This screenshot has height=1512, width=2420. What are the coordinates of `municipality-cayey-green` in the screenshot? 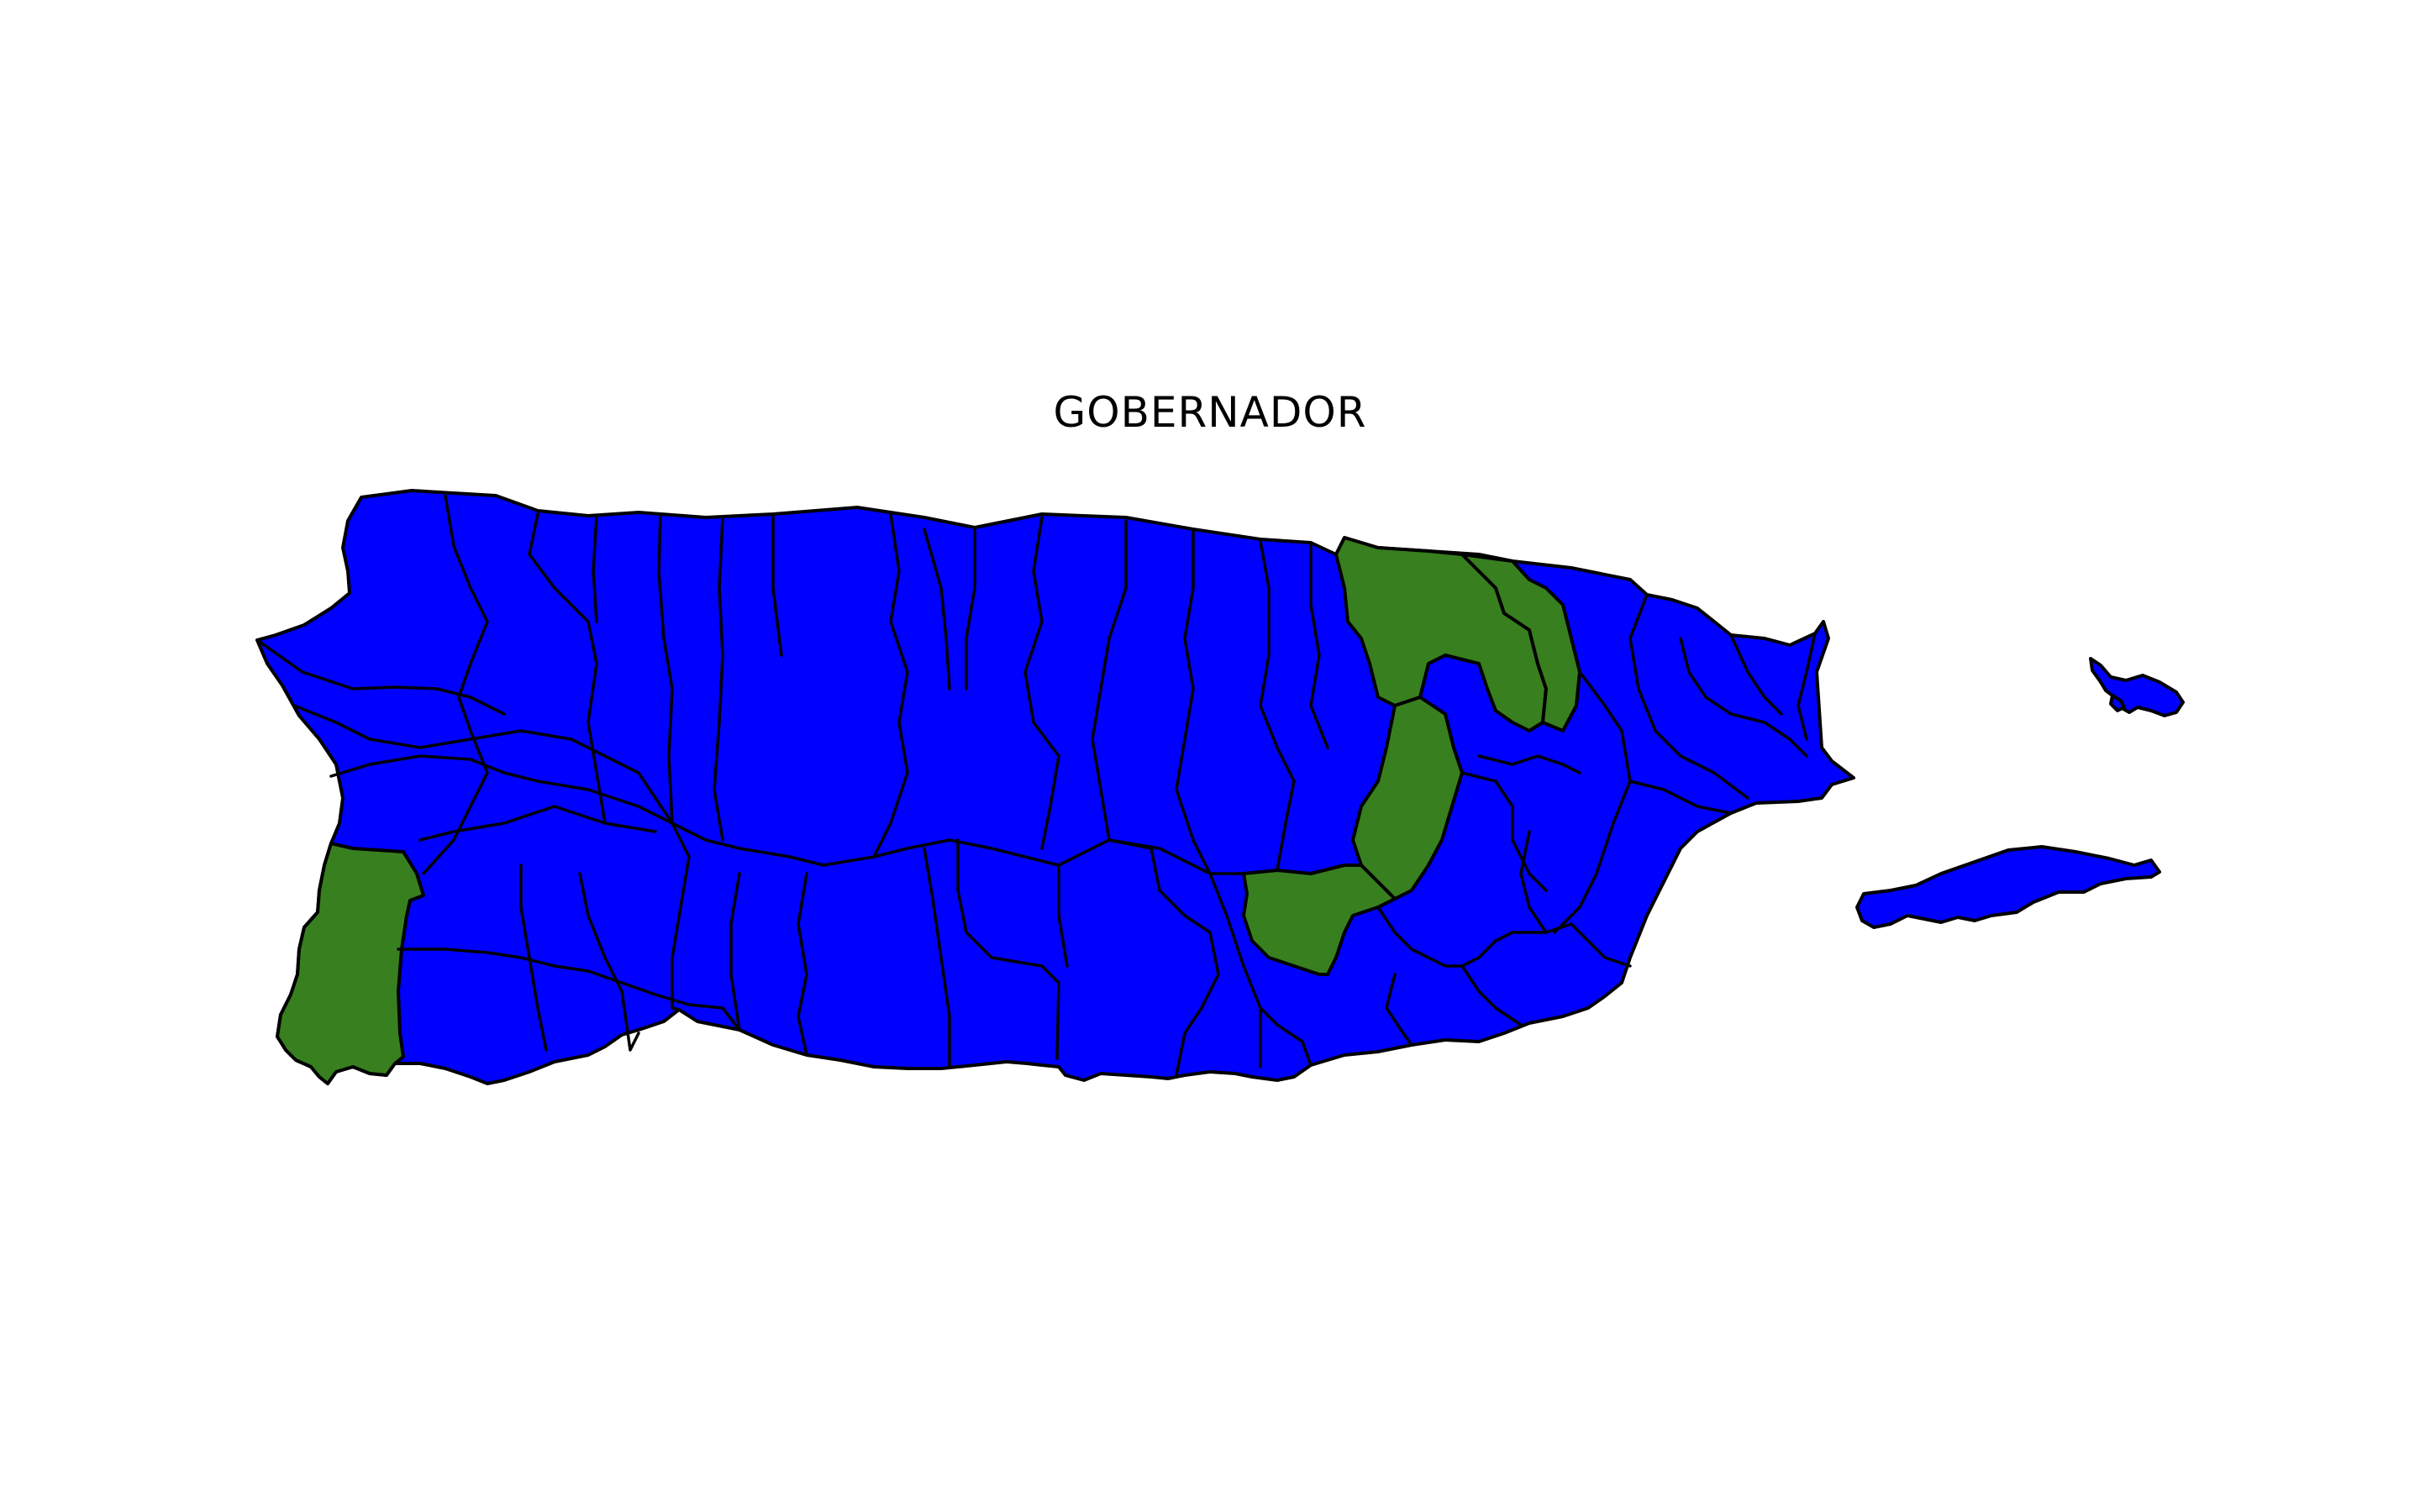 It's located at (1319, 920).